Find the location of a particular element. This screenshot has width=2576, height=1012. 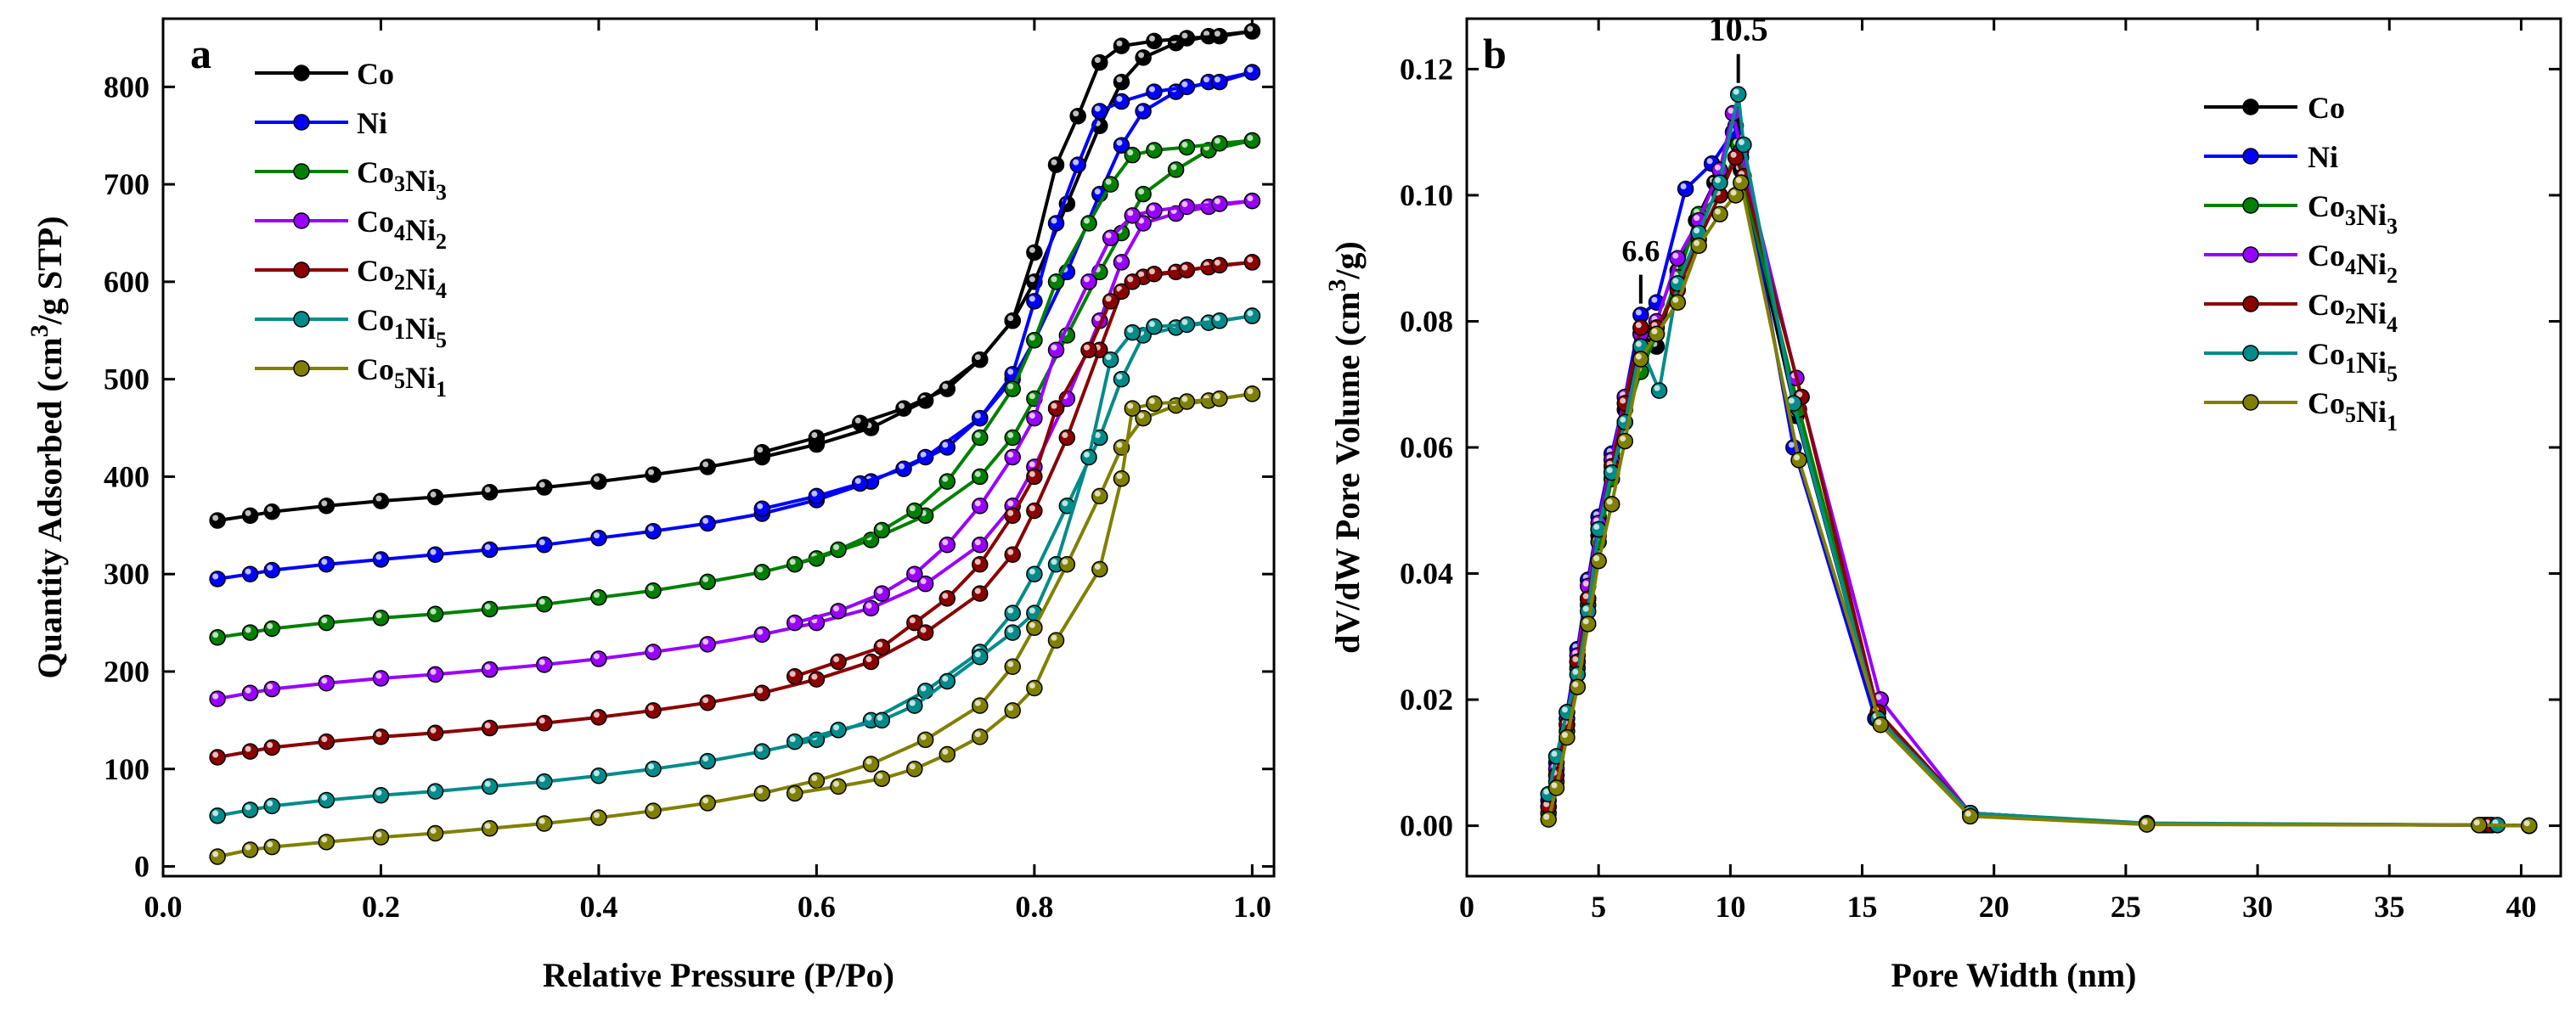

legend-label-part: Co is located at coordinates (375, 172).